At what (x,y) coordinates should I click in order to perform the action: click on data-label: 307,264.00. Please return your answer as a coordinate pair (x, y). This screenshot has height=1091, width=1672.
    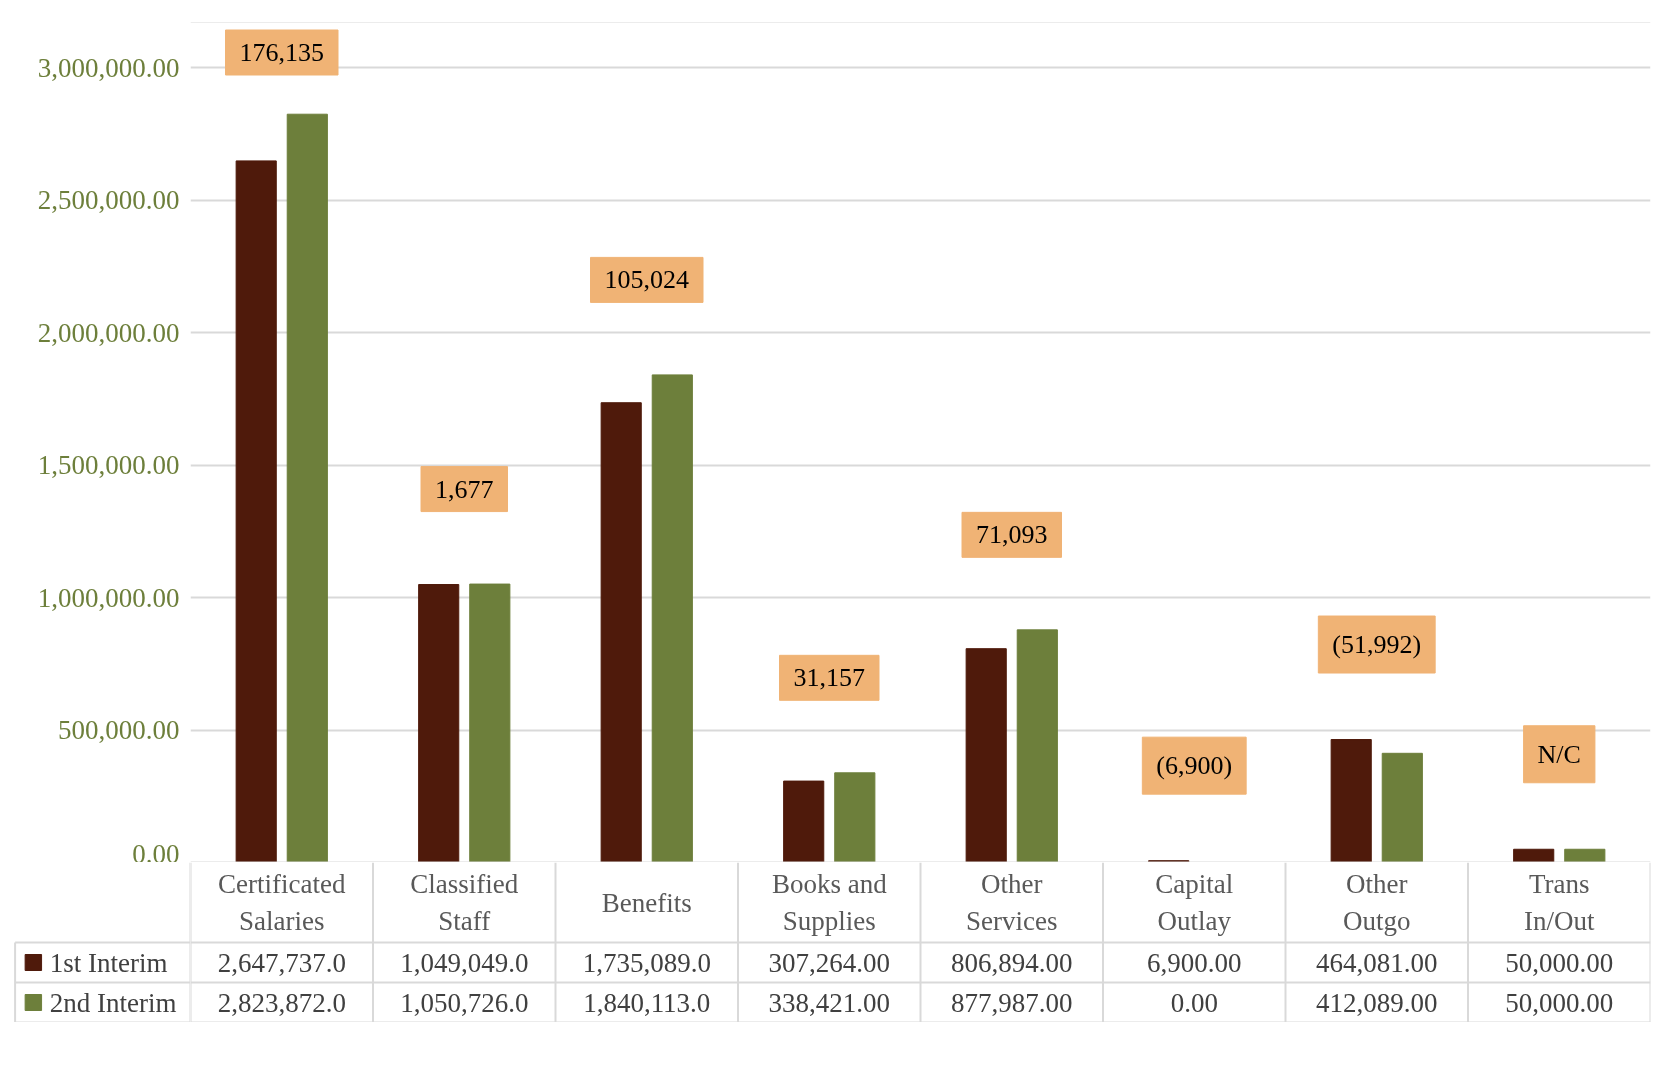
    Looking at the image, I should click on (829, 962).